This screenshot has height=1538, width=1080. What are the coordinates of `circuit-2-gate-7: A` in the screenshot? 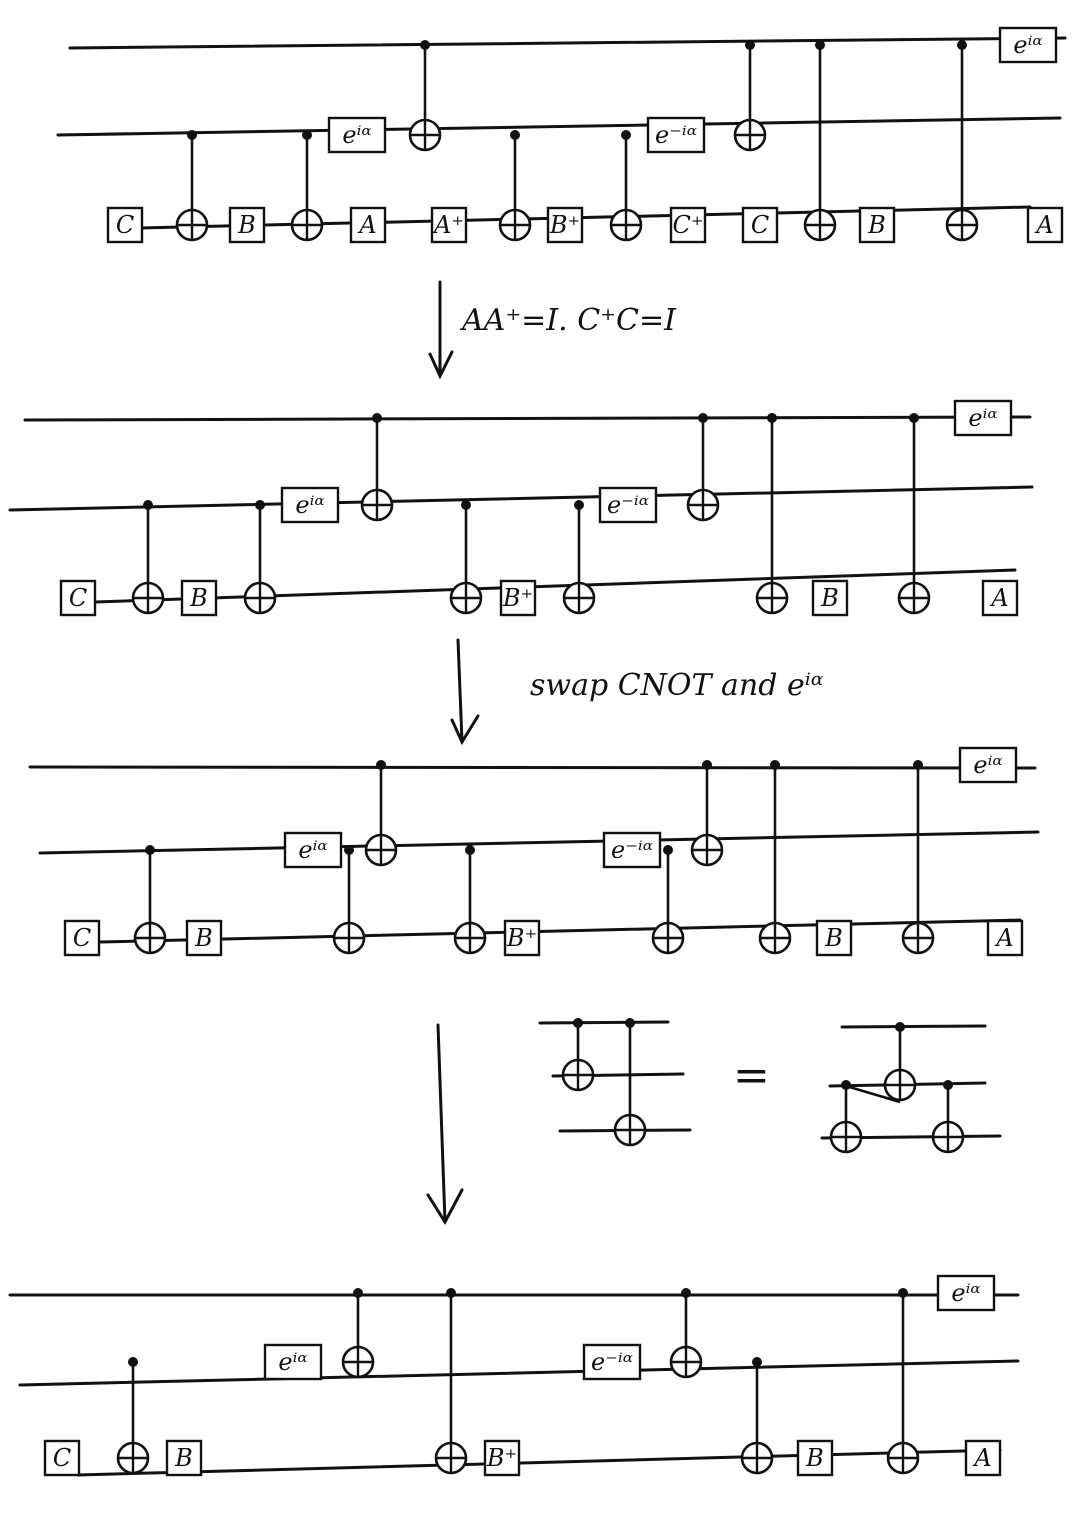 It's located at (1000, 598).